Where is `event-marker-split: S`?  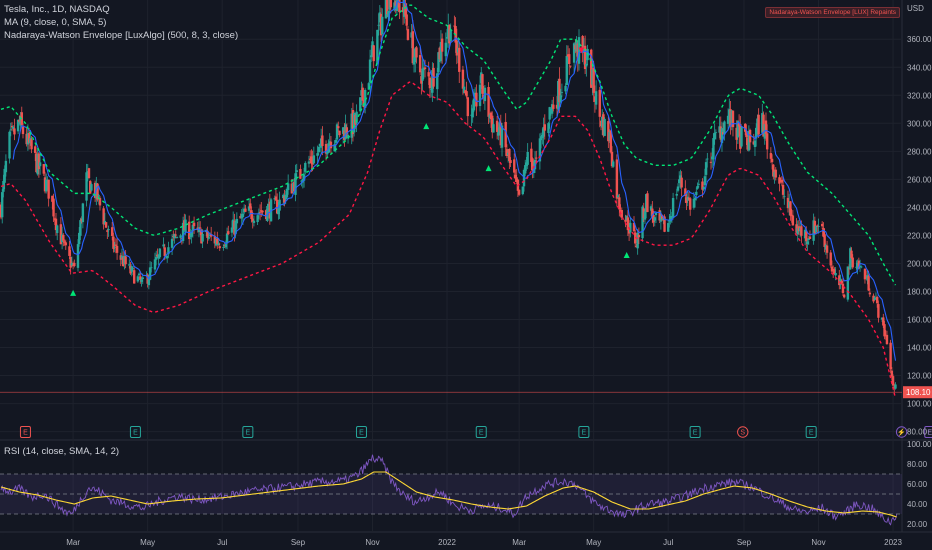 event-marker-split: S is located at coordinates (743, 432).